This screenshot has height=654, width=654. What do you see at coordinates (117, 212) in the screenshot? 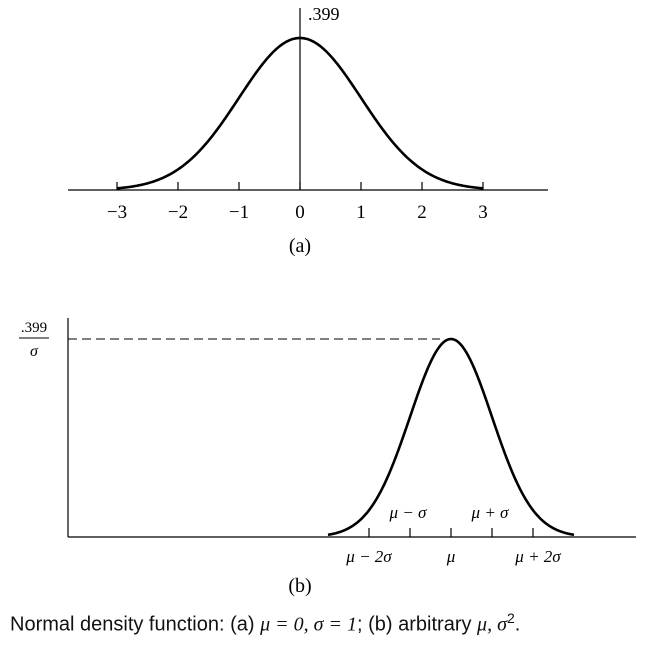
I see `panel-a-tick-label: −3` at bounding box center [117, 212].